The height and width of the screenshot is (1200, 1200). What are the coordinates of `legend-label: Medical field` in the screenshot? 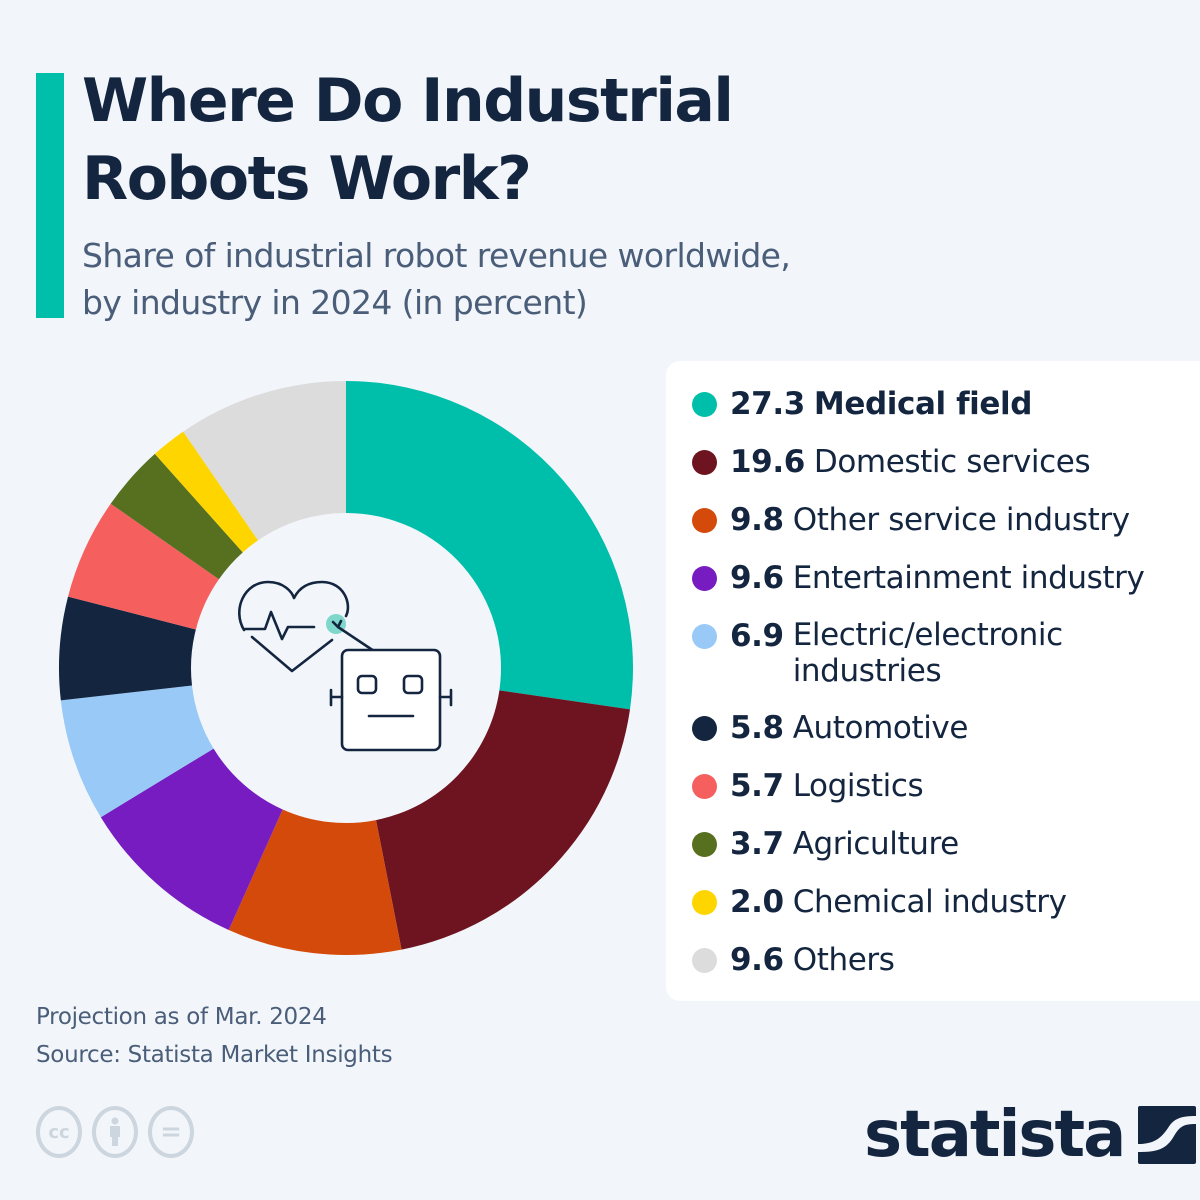 It's located at (923, 404).